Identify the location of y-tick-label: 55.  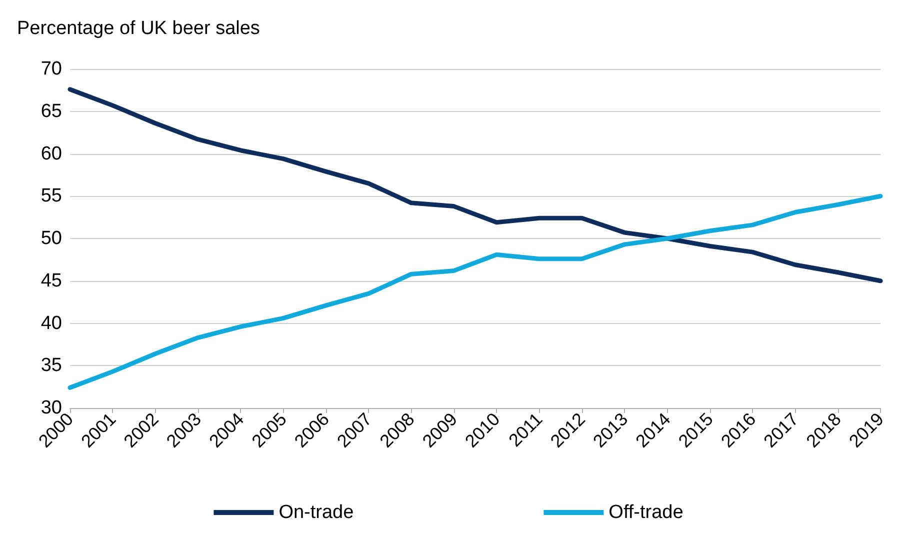
(51, 196).